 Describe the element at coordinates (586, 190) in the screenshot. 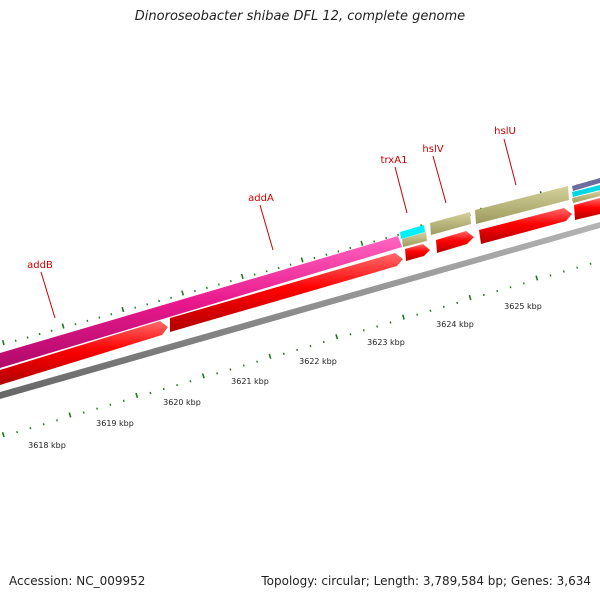

I see `feature-right-edge-band` at that location.